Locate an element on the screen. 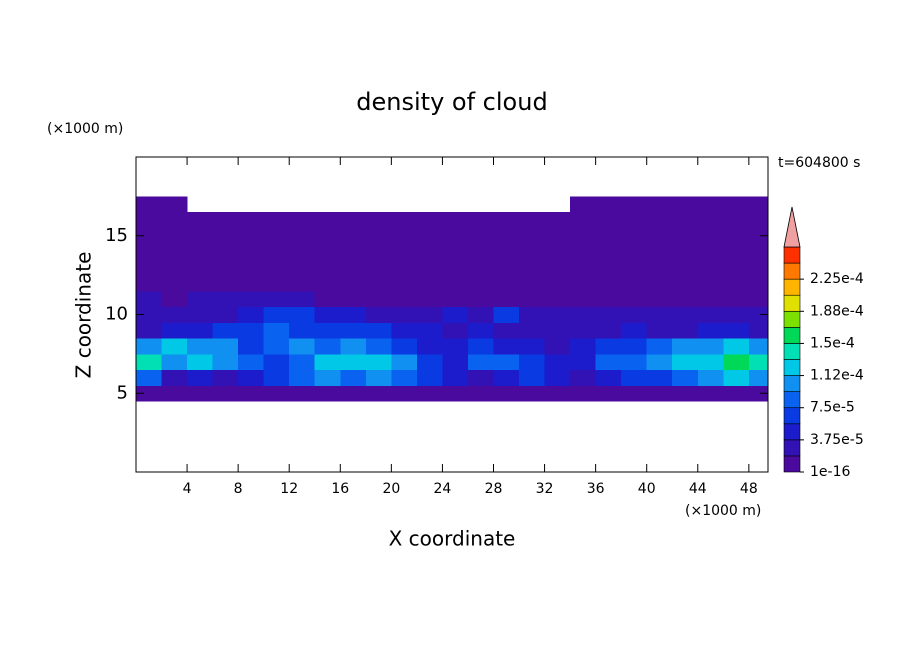  x-tick-label: 28 is located at coordinates (494, 489).